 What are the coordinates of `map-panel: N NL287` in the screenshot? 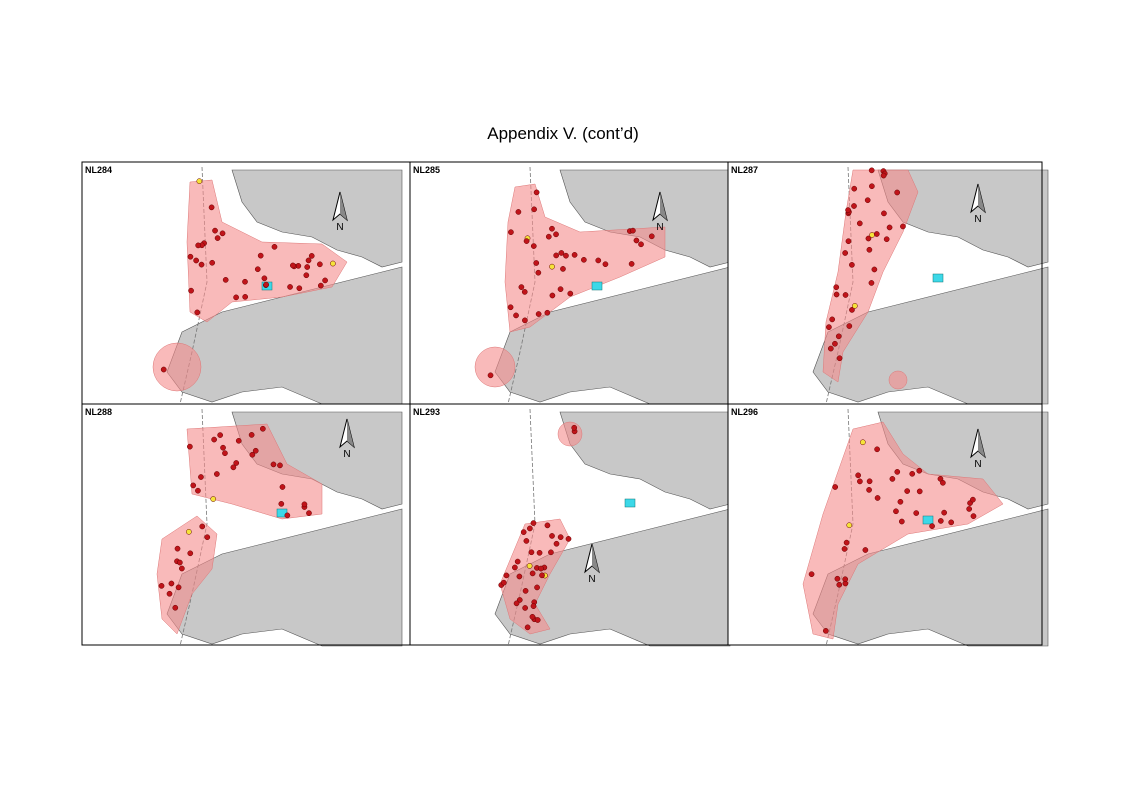 It's located at (888, 283).